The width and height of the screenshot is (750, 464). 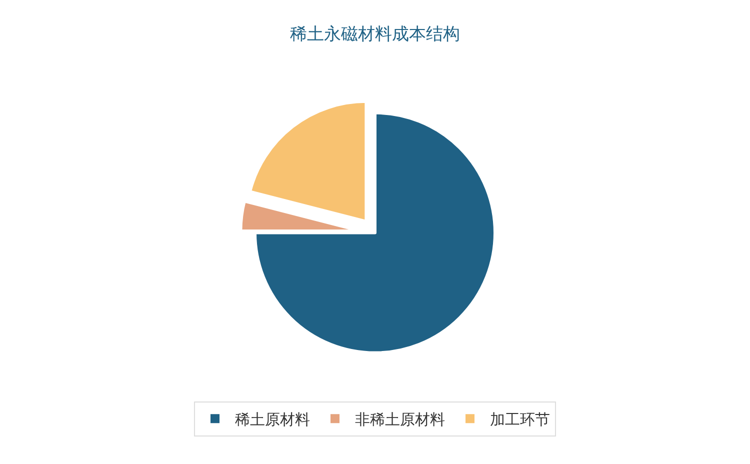 I want to click on legend-label: 加工环节, so click(x=520, y=419).